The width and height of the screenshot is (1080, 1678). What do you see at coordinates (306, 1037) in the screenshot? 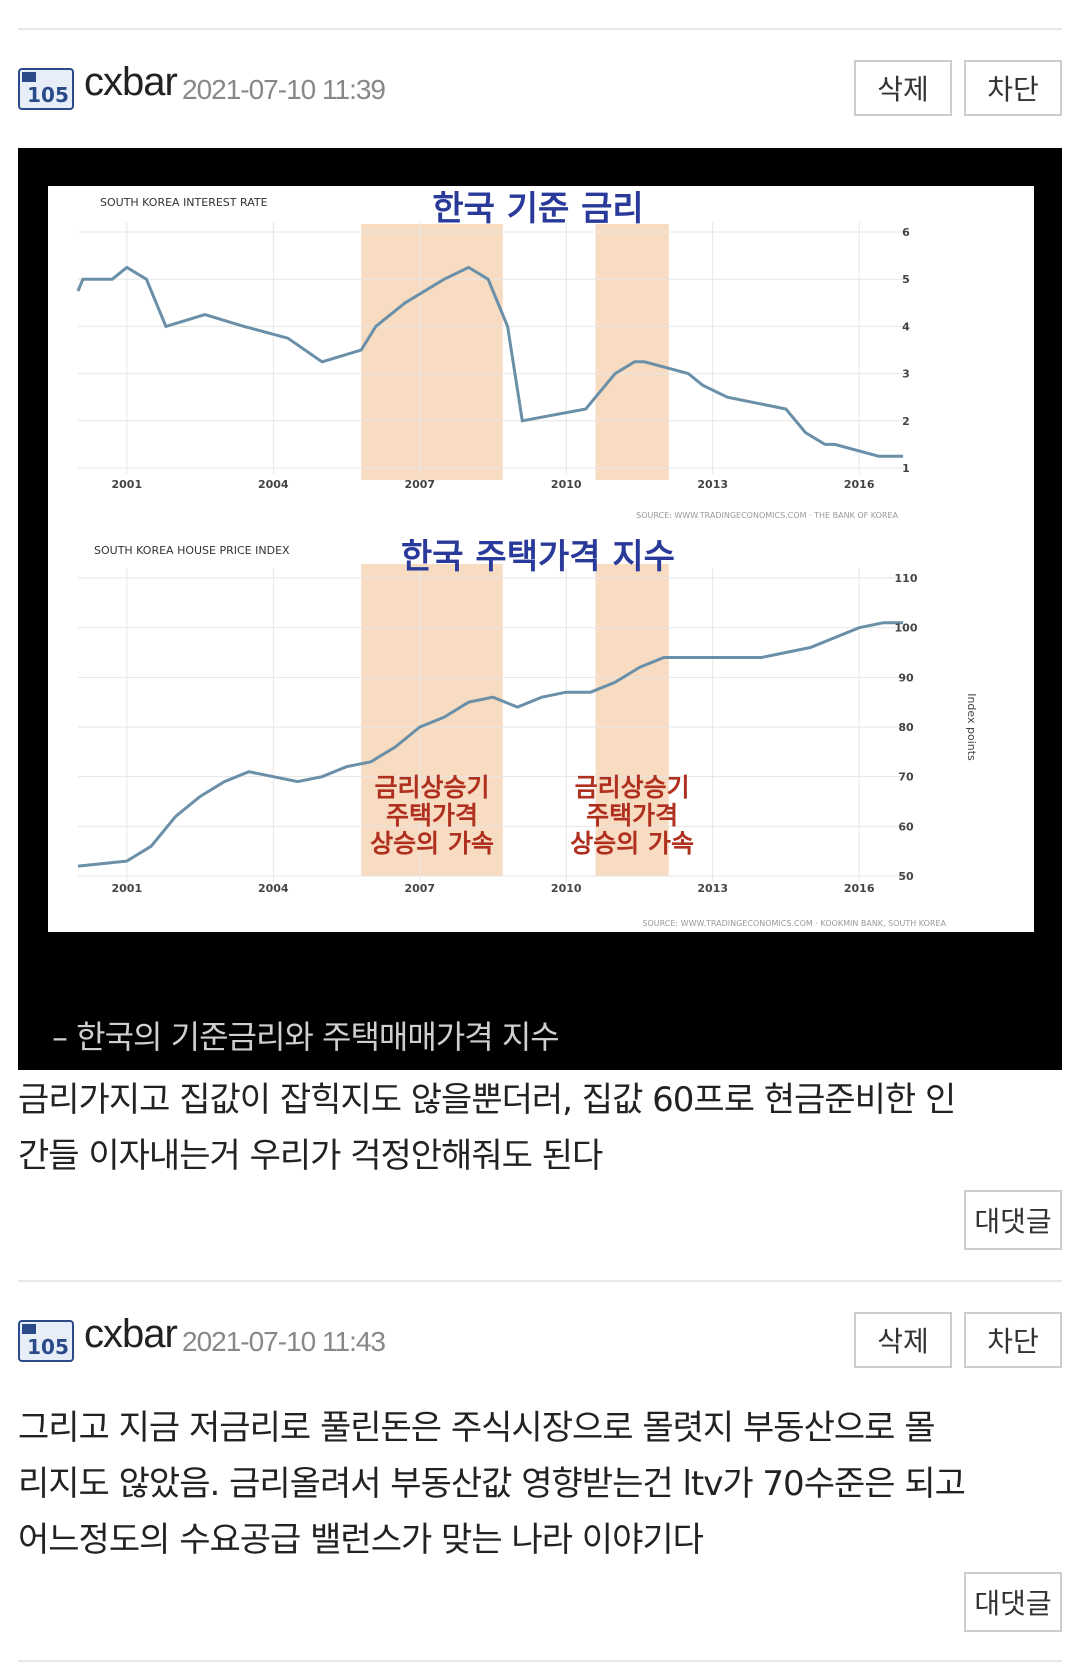
I see `chart-caption: – 한국의 기준금리와 주택매매가격 지수` at bounding box center [306, 1037].